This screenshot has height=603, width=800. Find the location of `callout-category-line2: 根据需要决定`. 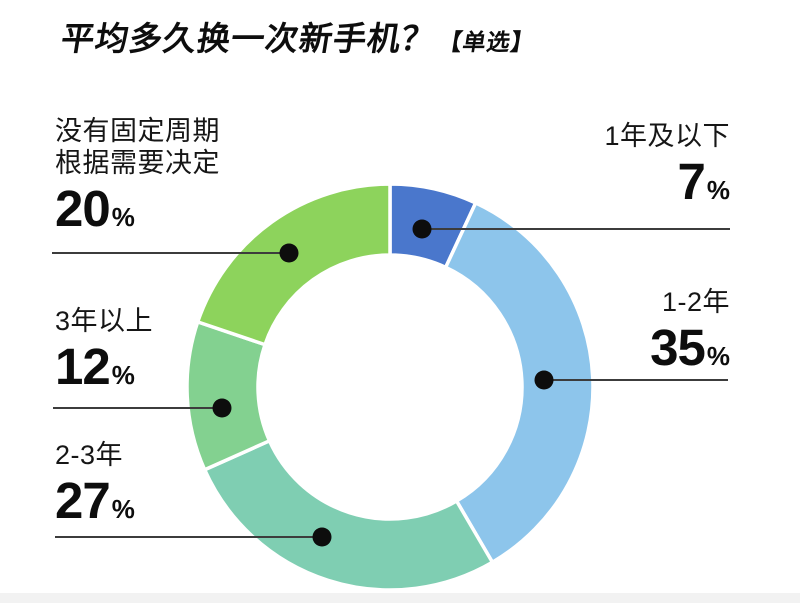

callout-category-line2: 根据需要决定 is located at coordinates (137, 162).